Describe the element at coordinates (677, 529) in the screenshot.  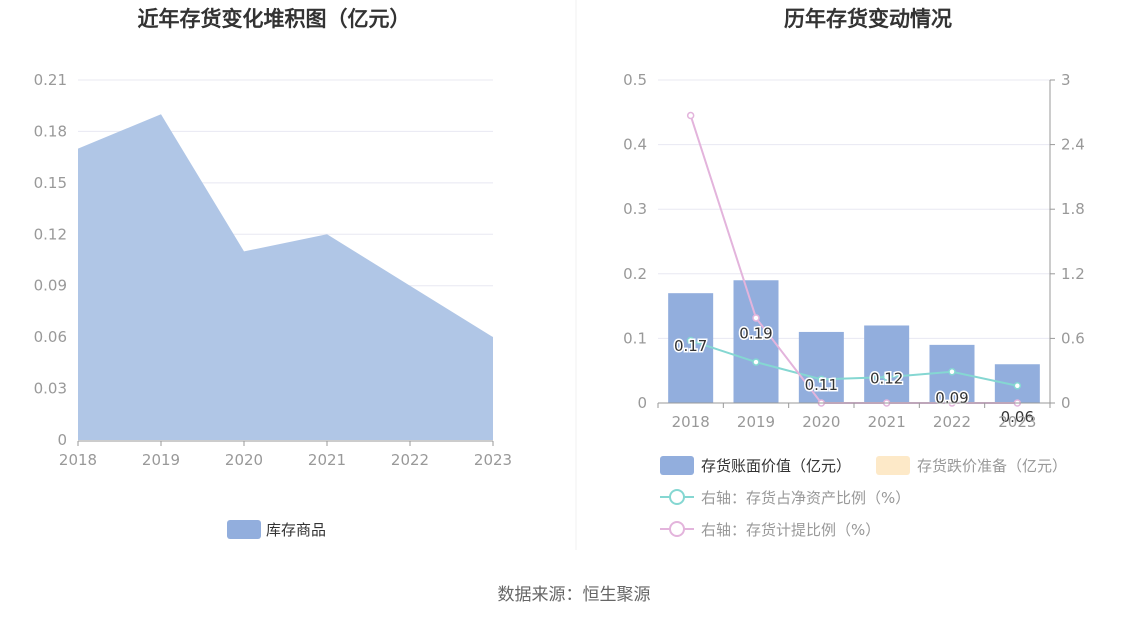
I see `legend-marker-provision-ratio` at that location.